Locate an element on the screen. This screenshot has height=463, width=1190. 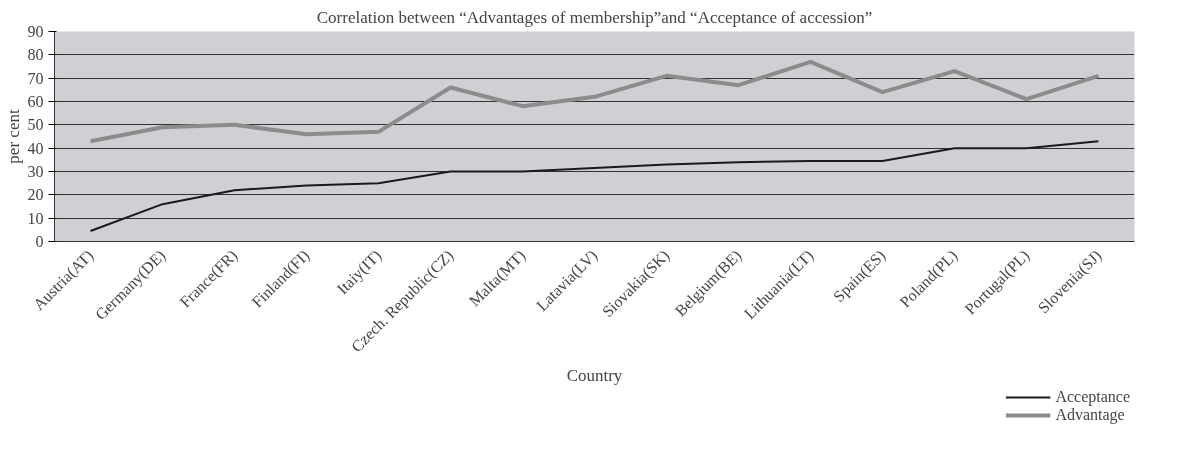
y-tick-label: 80 is located at coordinates (35, 55).